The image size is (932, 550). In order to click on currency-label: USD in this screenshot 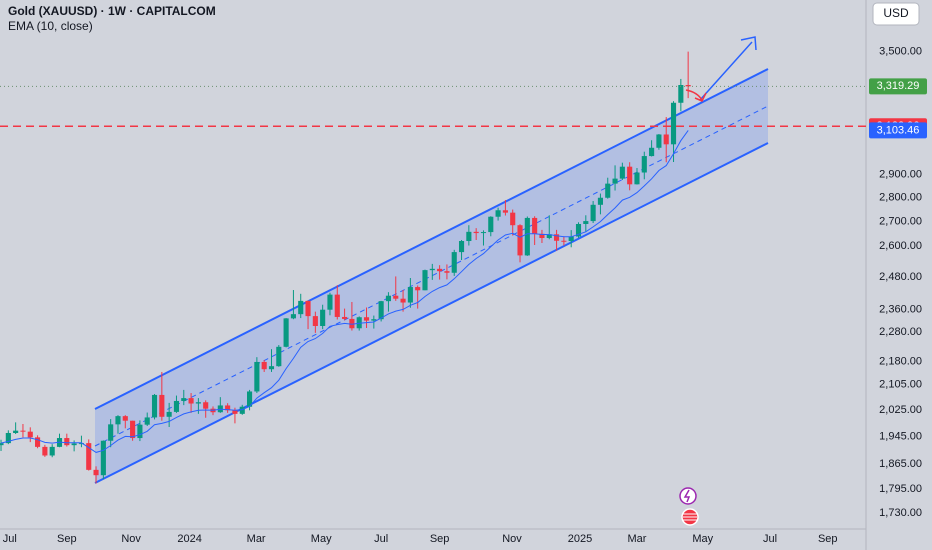, I will do `click(896, 13)`.